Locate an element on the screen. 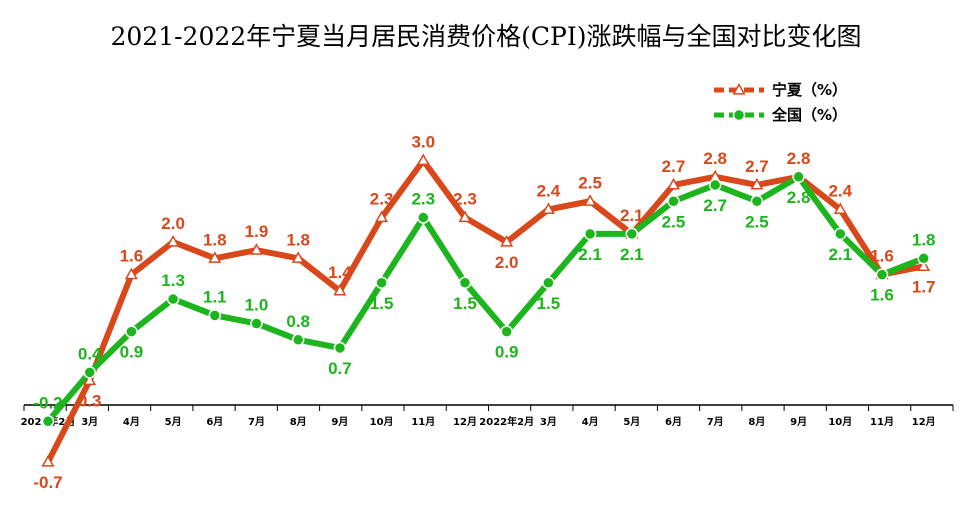 This screenshot has height=505, width=973. national-data-label: 0.7 is located at coordinates (340, 368).